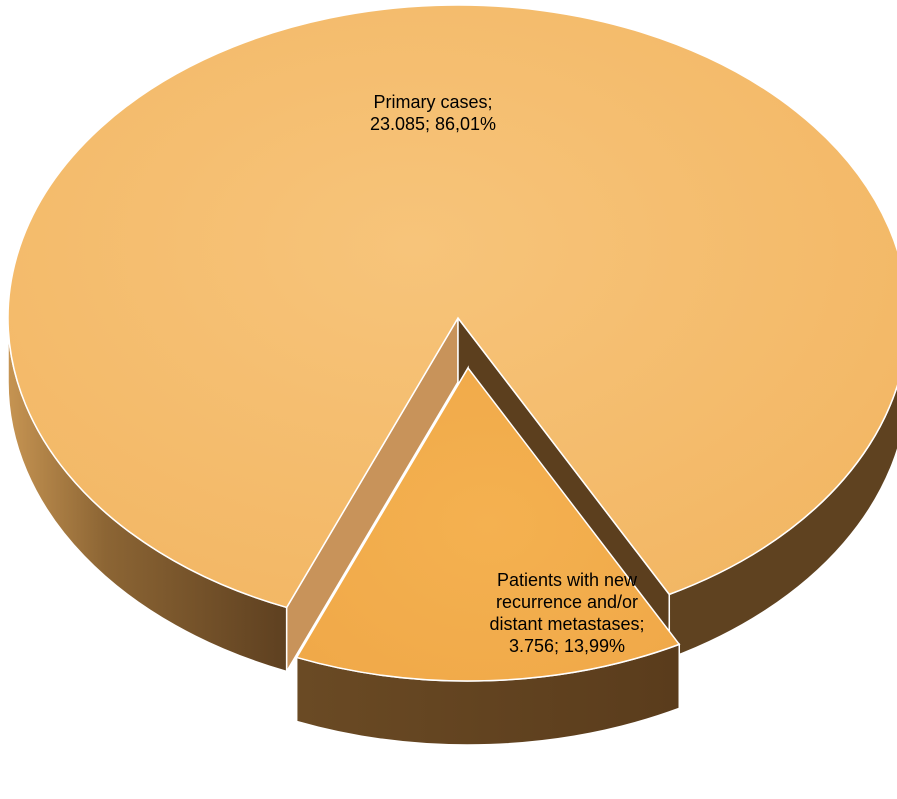 The image size is (897, 799). I want to click on data-label-line: 3.756; 13,99%, so click(567, 646).